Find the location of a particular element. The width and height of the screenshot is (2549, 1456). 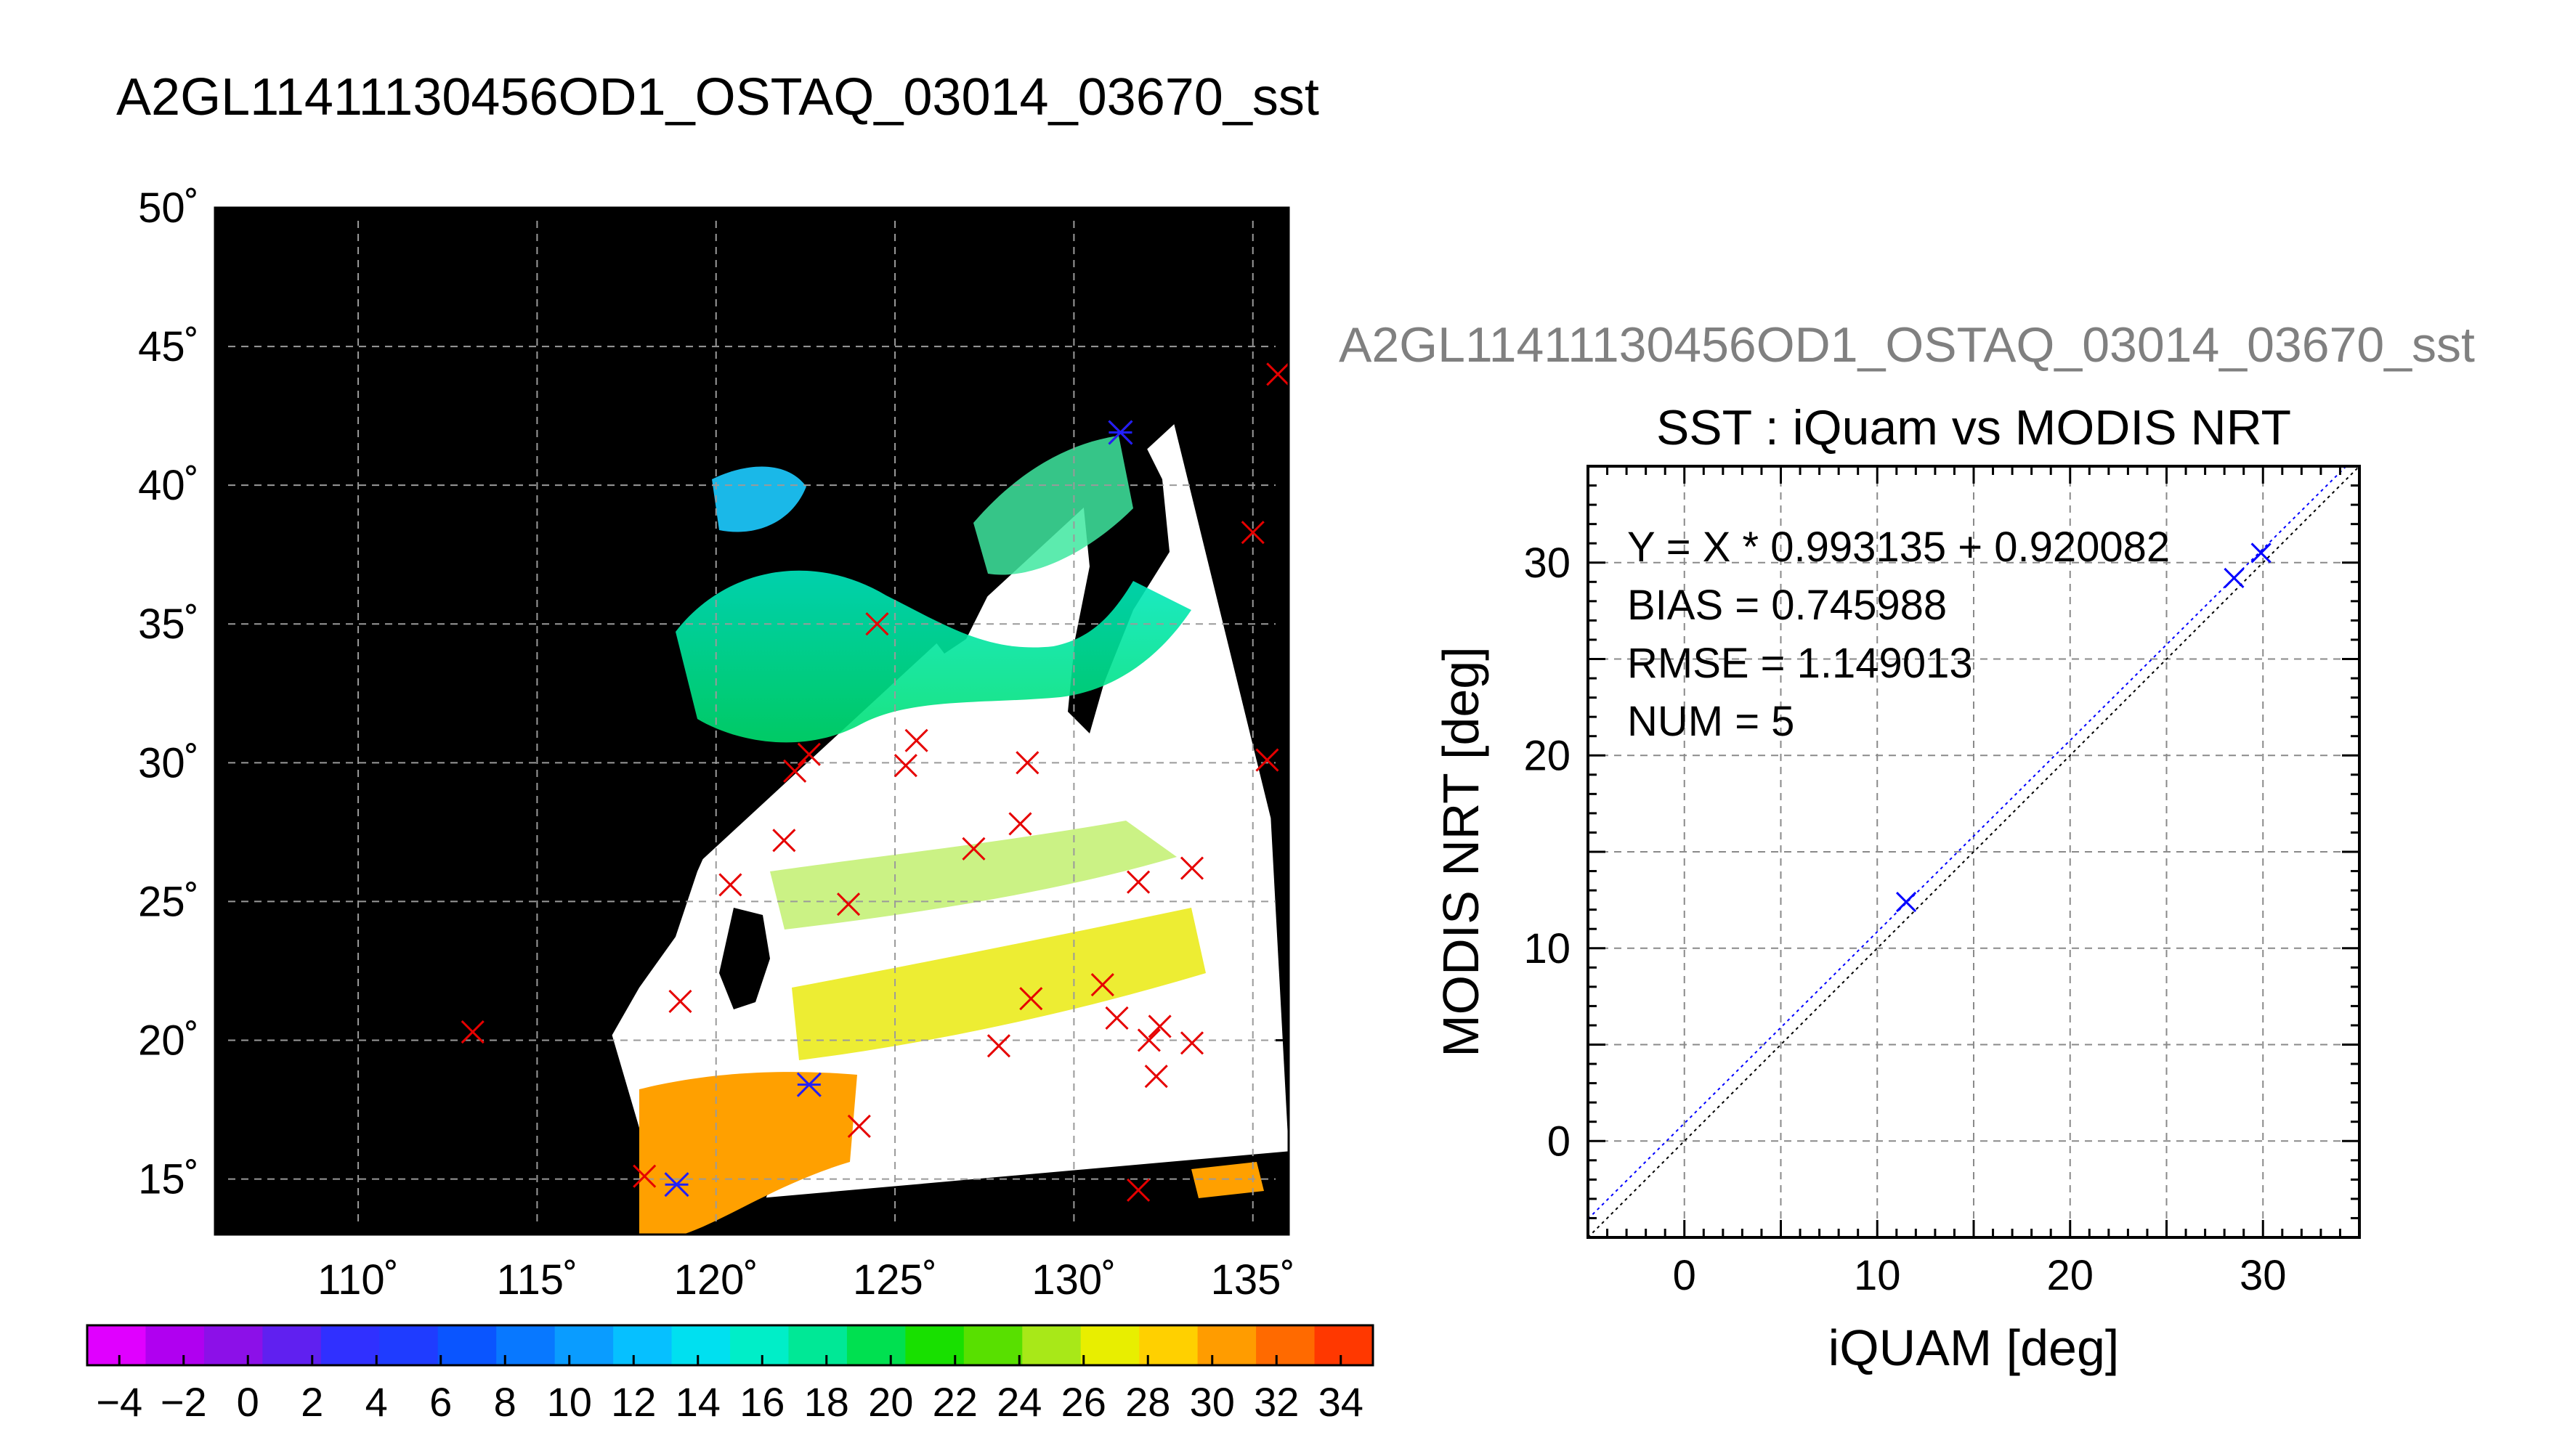

scatter-x-axis-label: iQUAM [deg] is located at coordinates (1974, 1348).